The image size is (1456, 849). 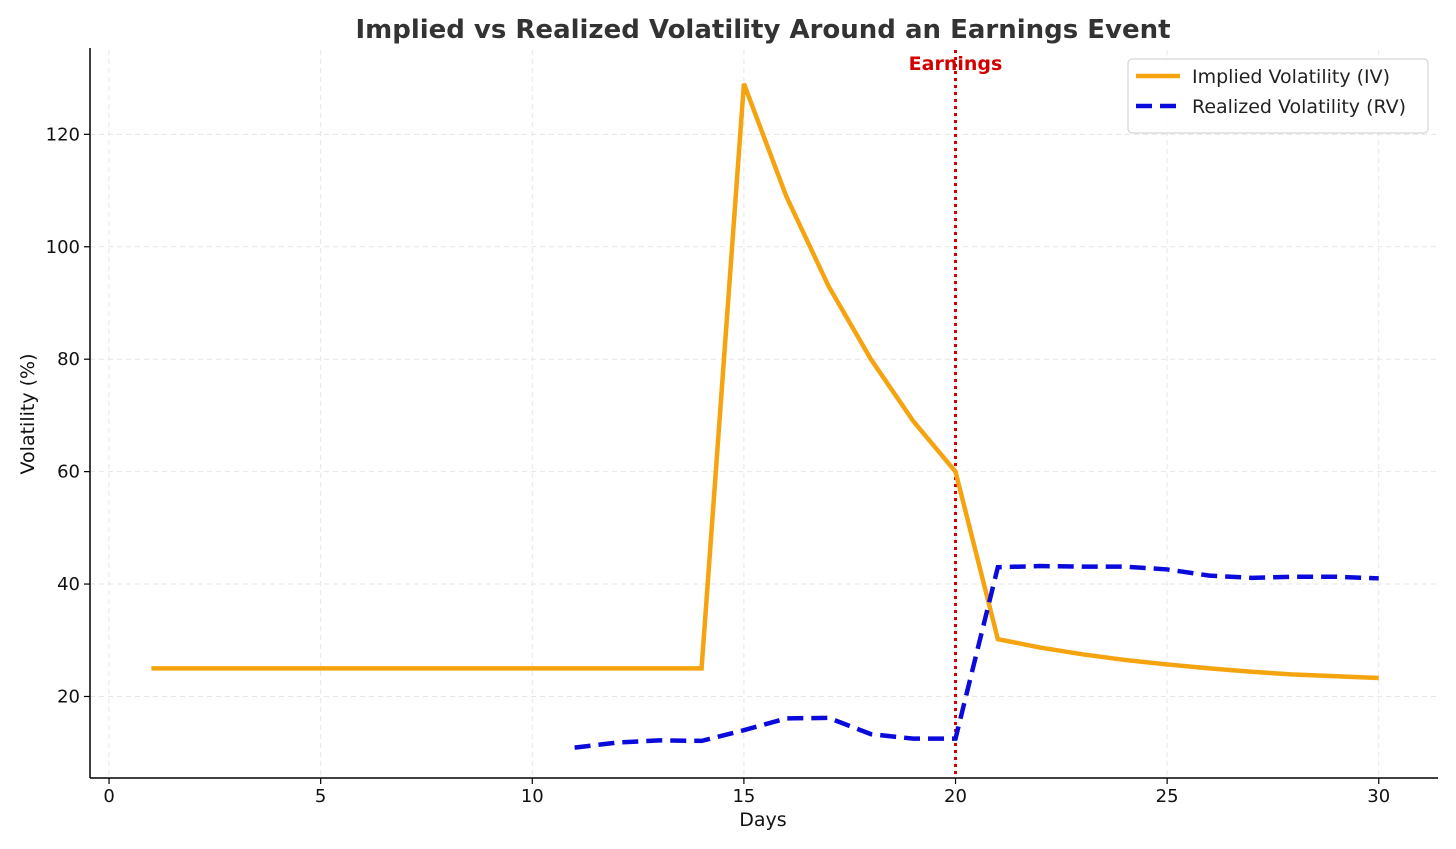 I want to click on x-tick-label: 0, so click(x=108, y=796).